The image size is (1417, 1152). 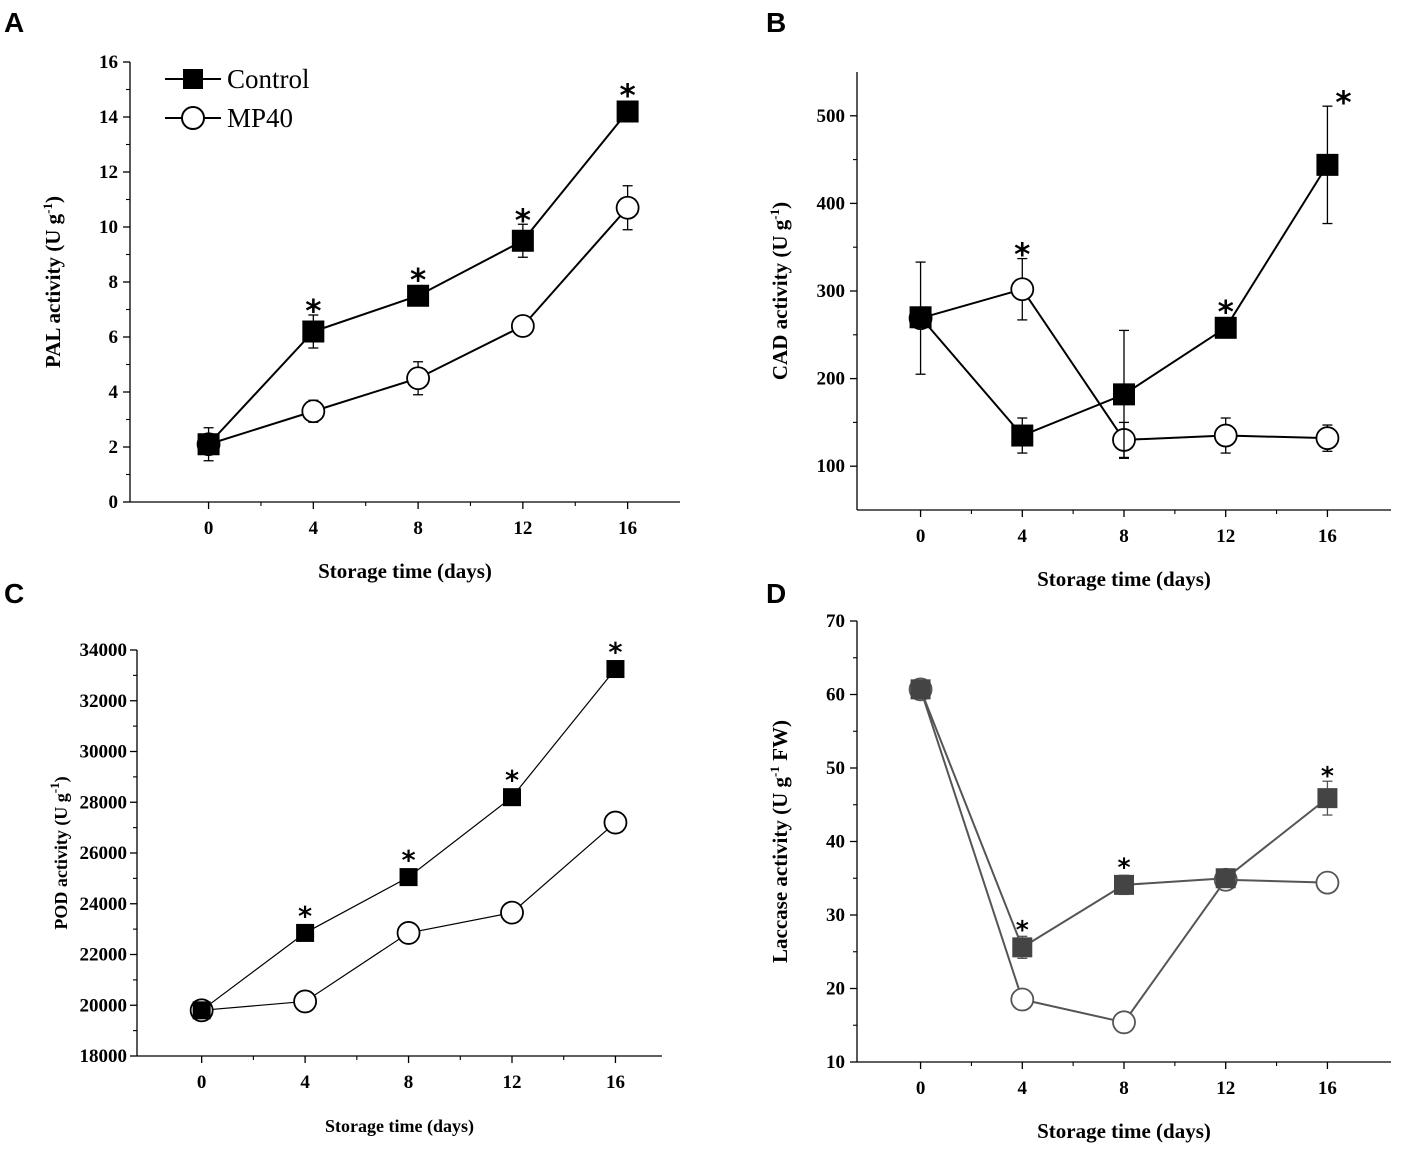 I want to click on y-tick-label: 18000, so click(x=104, y=1056).